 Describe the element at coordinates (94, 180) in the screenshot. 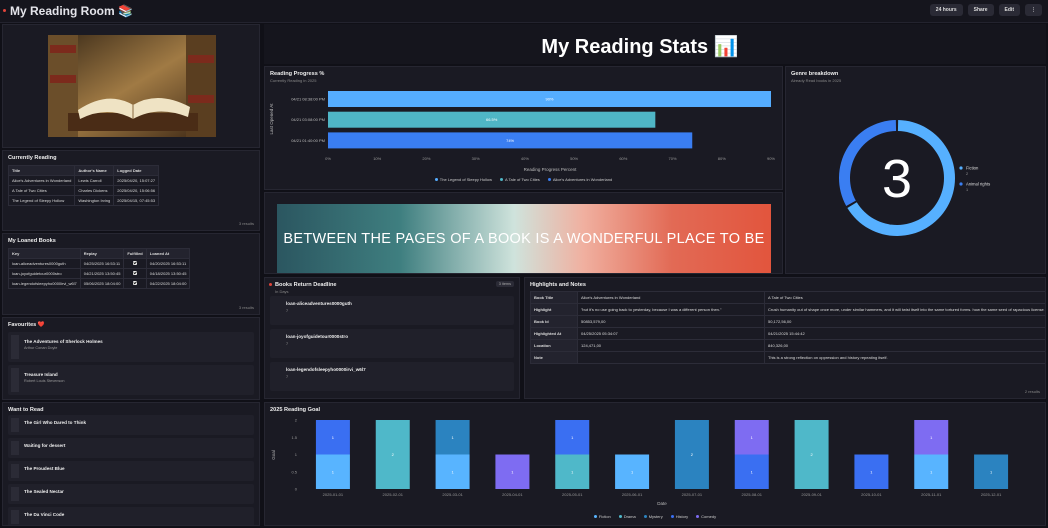

I see `table-cell: Lewis Carroll` at that location.